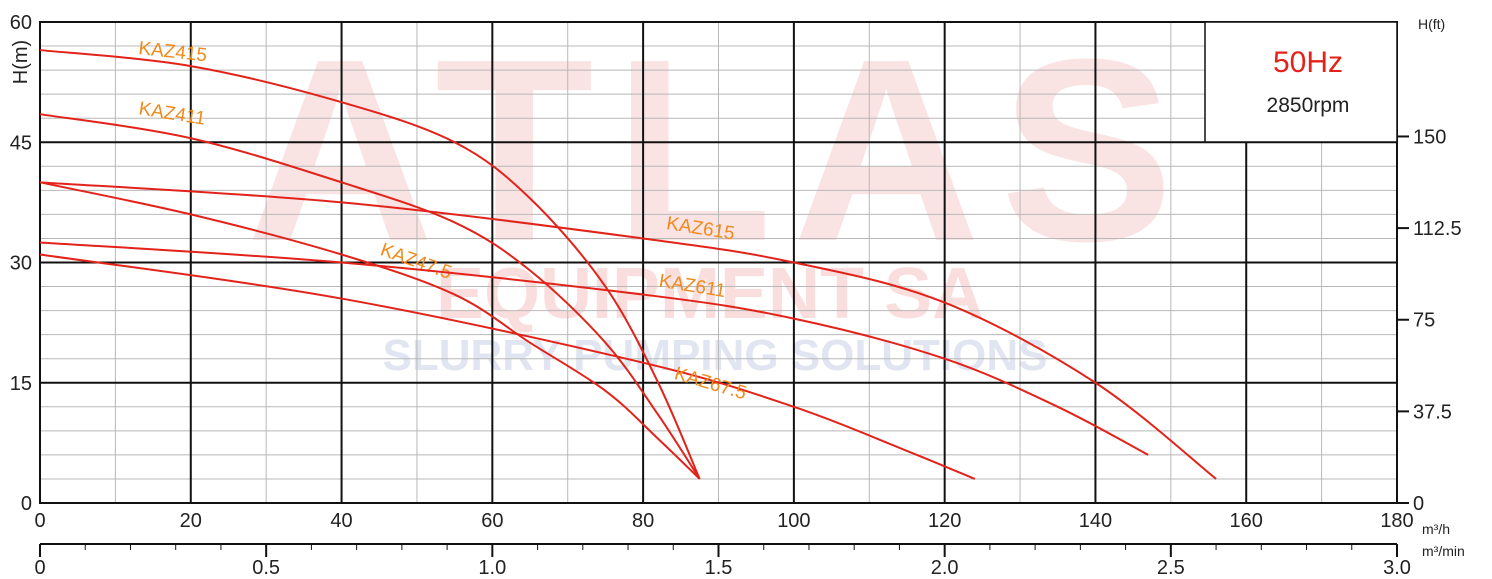 Image resolution: width=1492 pixels, height=579 pixels. I want to click on y2-tick-label: 112.5, so click(1437, 229).